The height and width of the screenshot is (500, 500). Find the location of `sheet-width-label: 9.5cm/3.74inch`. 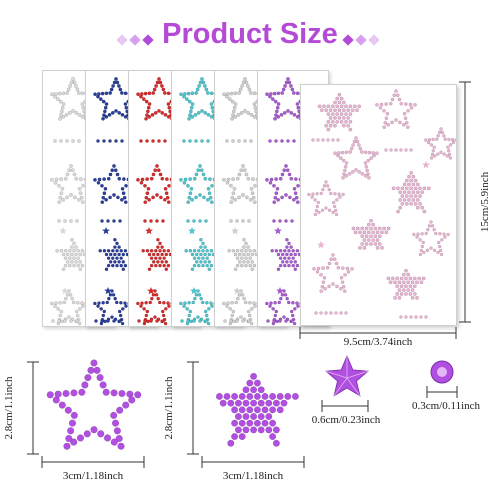

sheet-width-label: 9.5cm/3.74inch is located at coordinates (378, 342).